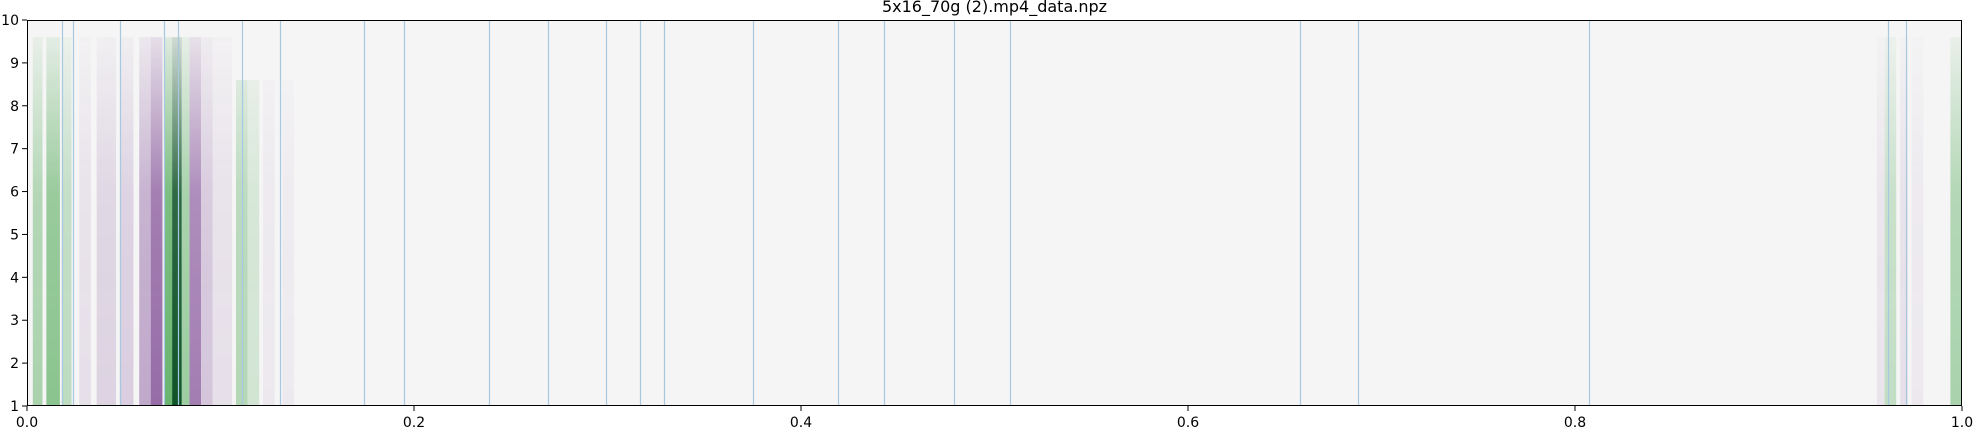 The height and width of the screenshot is (429, 1975). I want to click on x-axis: 0.0 0.2 0.4 0.6 0.8 1.0, so click(994, 417).